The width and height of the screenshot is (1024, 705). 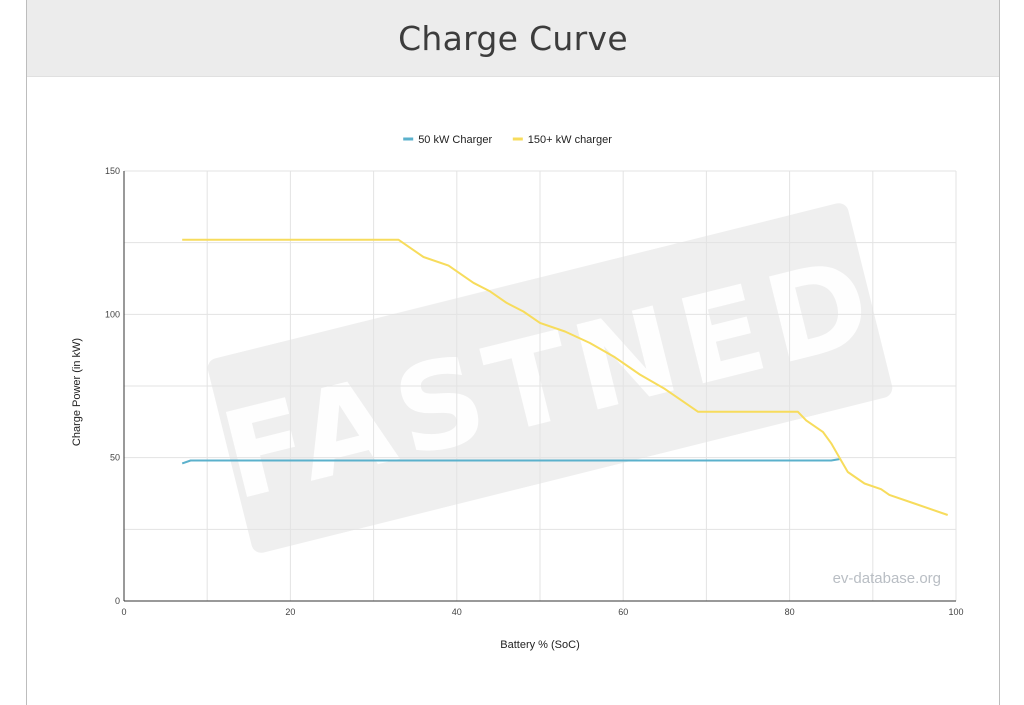 I want to click on page-title: Charge Curve, so click(x=513, y=38).